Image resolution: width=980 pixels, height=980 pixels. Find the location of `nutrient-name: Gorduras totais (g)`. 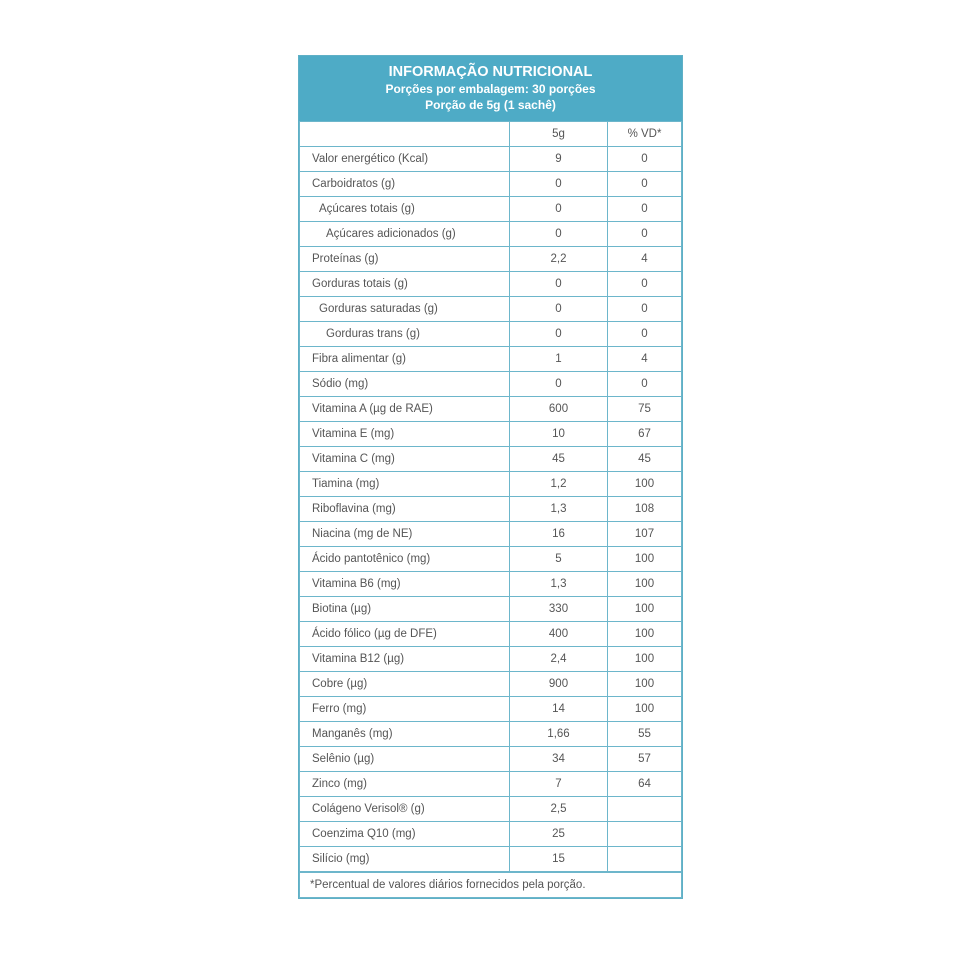

nutrient-name: Gorduras totais (g) is located at coordinates (404, 284).